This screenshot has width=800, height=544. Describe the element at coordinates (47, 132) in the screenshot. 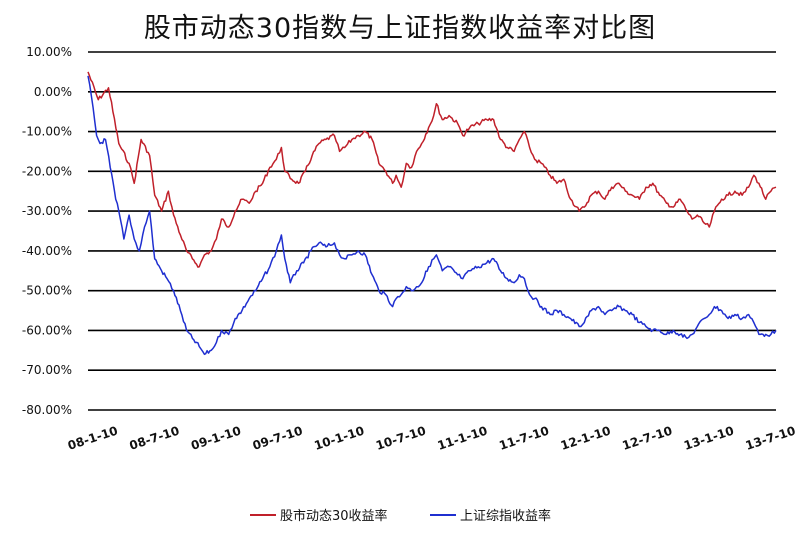

I see `y-tick-label: -10.00%` at that location.